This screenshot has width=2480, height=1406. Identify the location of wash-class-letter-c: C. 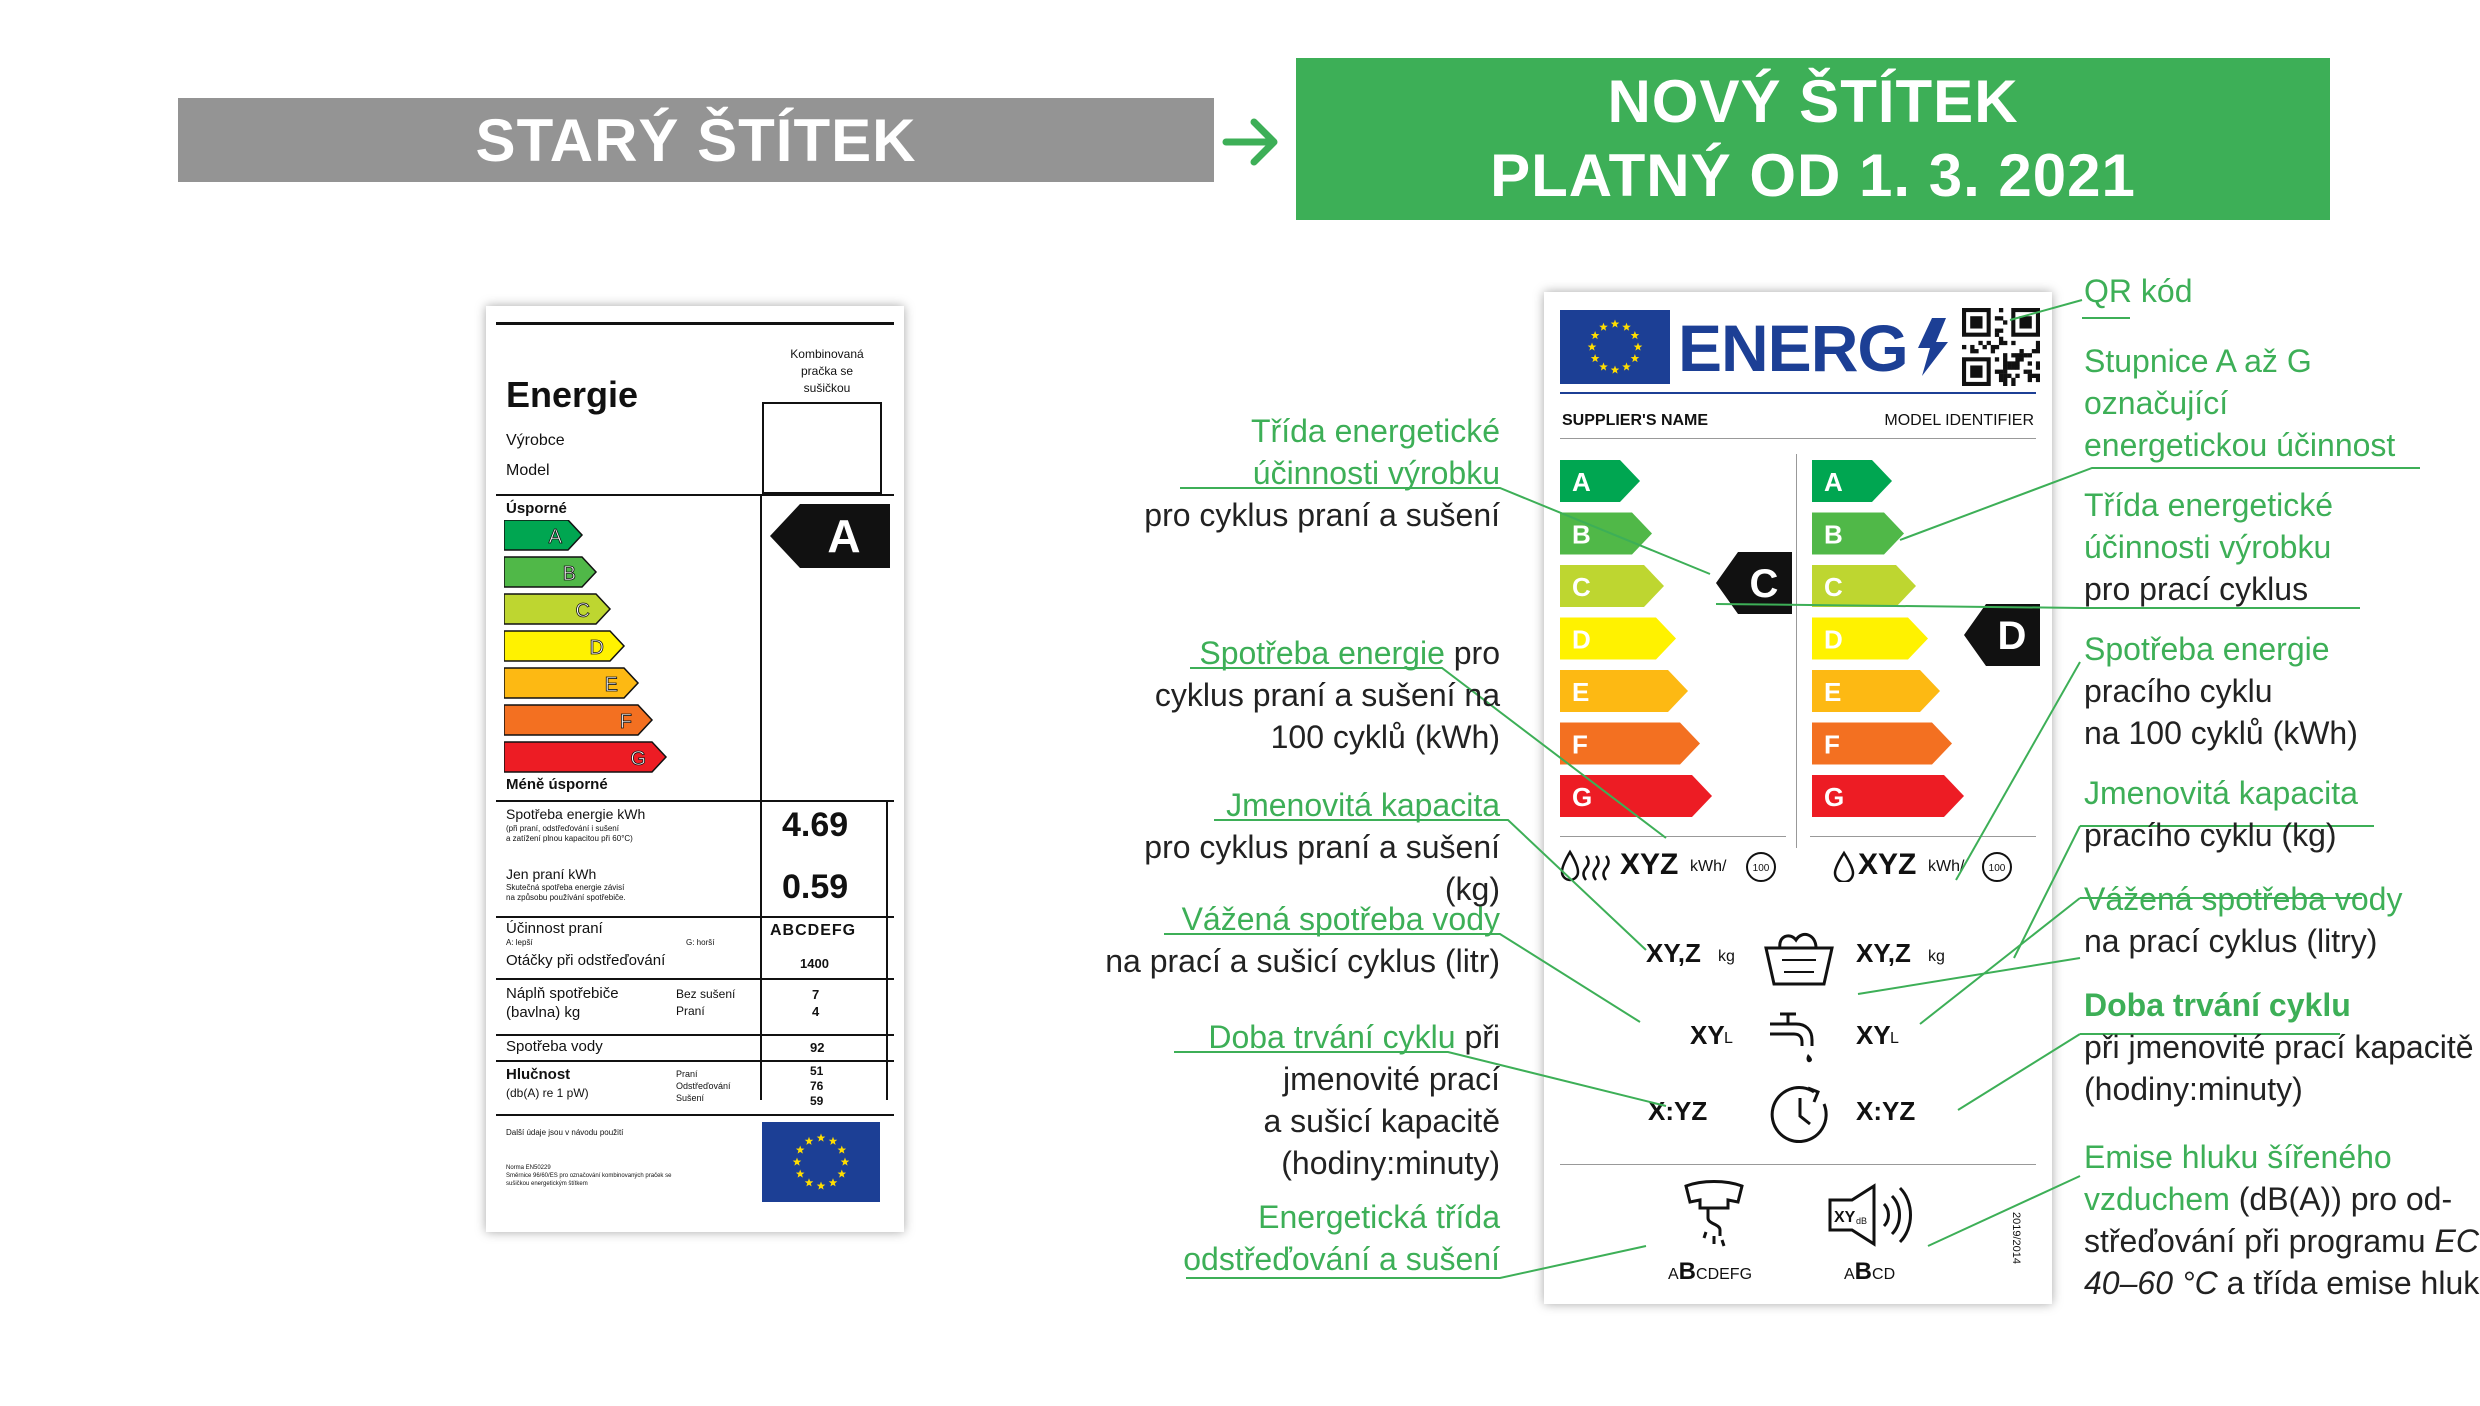
(1833, 587).